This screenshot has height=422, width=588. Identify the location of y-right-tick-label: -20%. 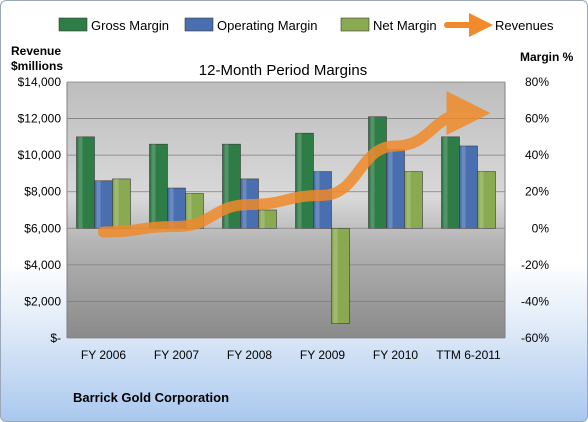
(535, 265).